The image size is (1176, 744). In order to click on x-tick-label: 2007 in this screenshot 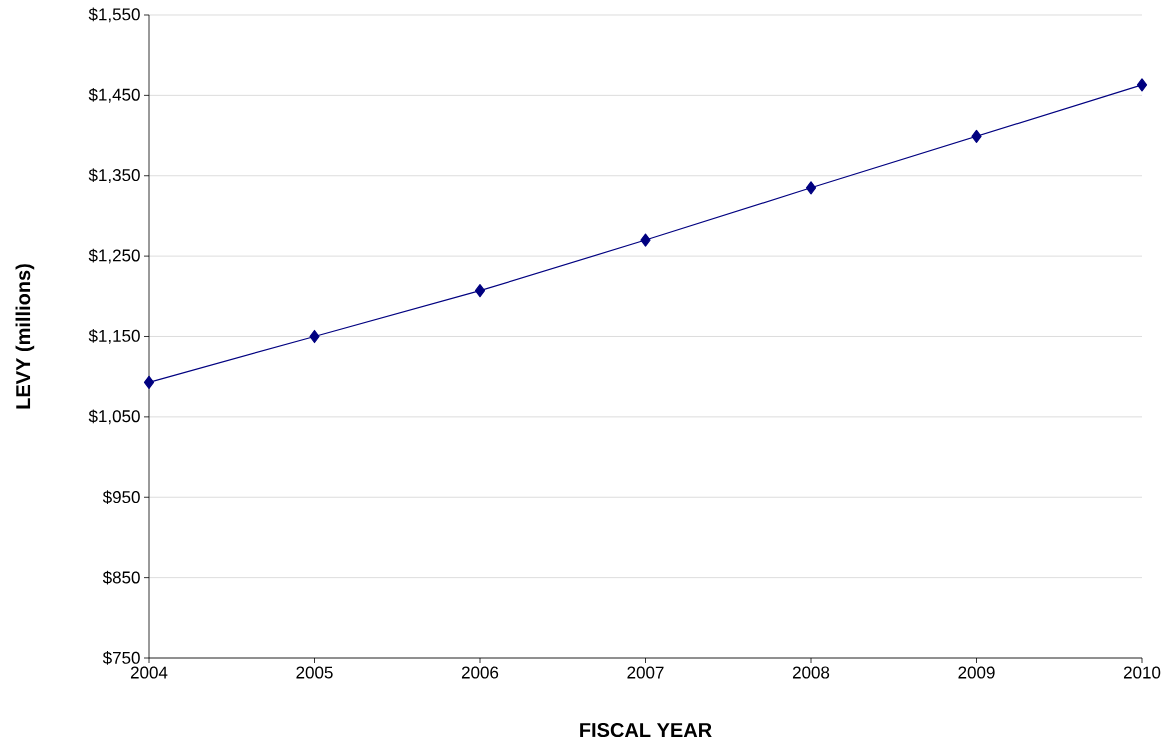, I will do `click(645, 672)`.